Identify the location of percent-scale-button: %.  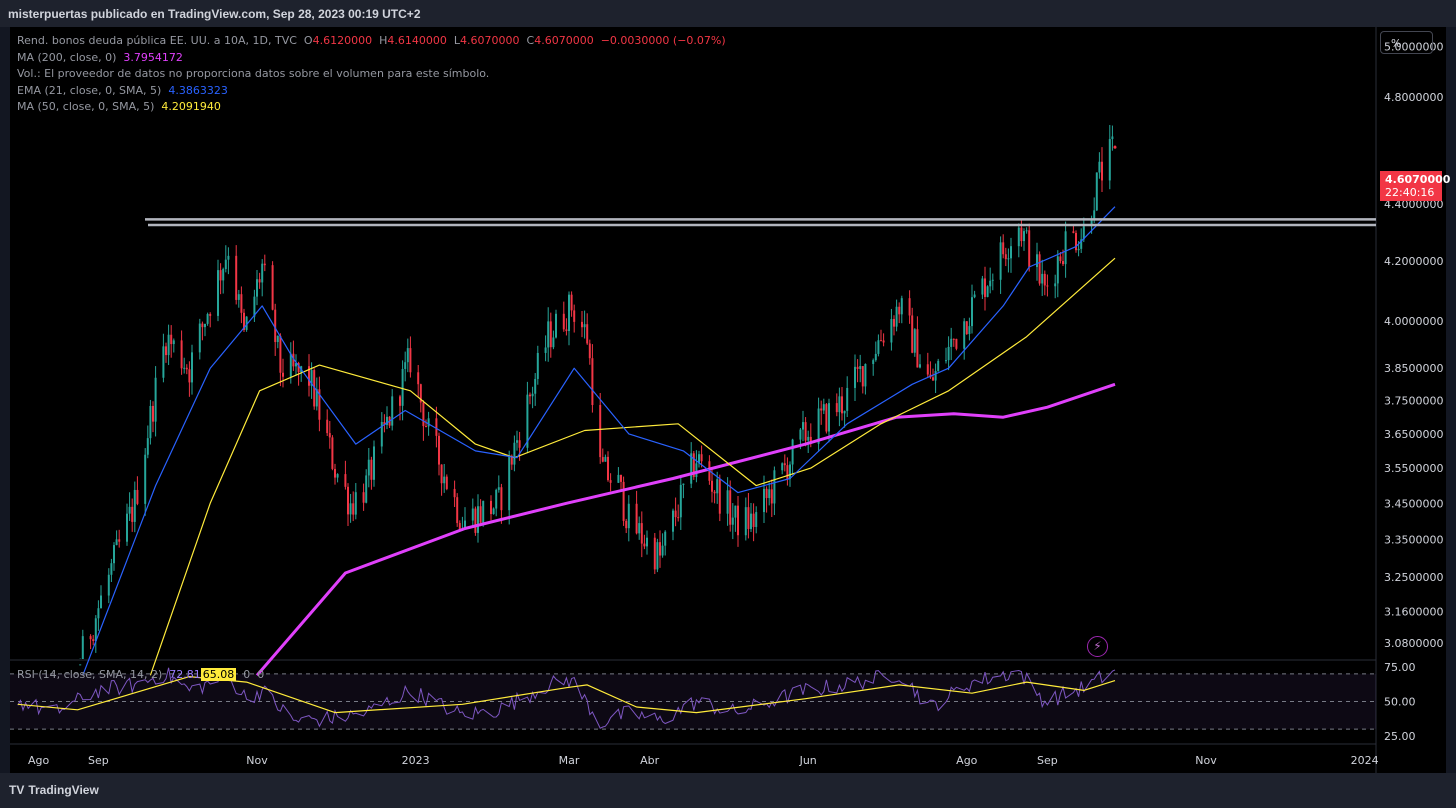
(1406, 42).